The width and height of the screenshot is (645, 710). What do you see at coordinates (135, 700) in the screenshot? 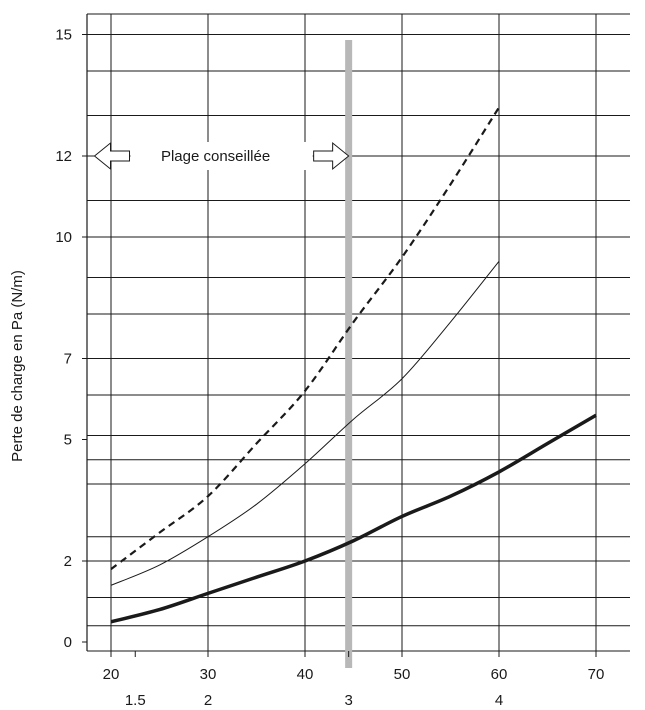
I see `x-secondary-tick-label: 1.5` at bounding box center [135, 700].